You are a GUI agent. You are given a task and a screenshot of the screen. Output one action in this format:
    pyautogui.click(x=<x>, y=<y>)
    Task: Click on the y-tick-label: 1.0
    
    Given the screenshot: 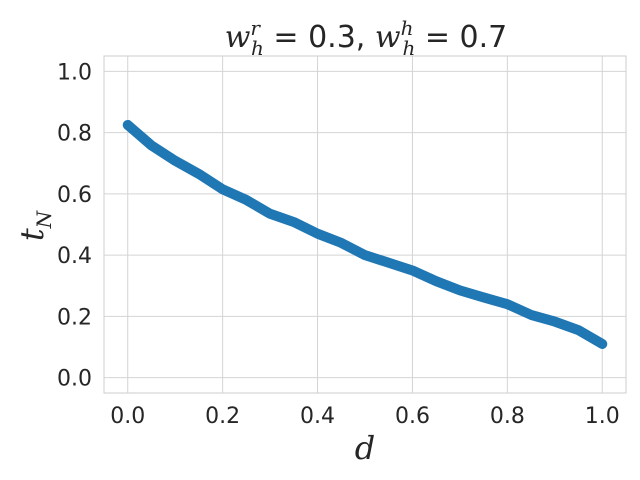 What is the action you would take?
    pyautogui.click(x=74, y=72)
    